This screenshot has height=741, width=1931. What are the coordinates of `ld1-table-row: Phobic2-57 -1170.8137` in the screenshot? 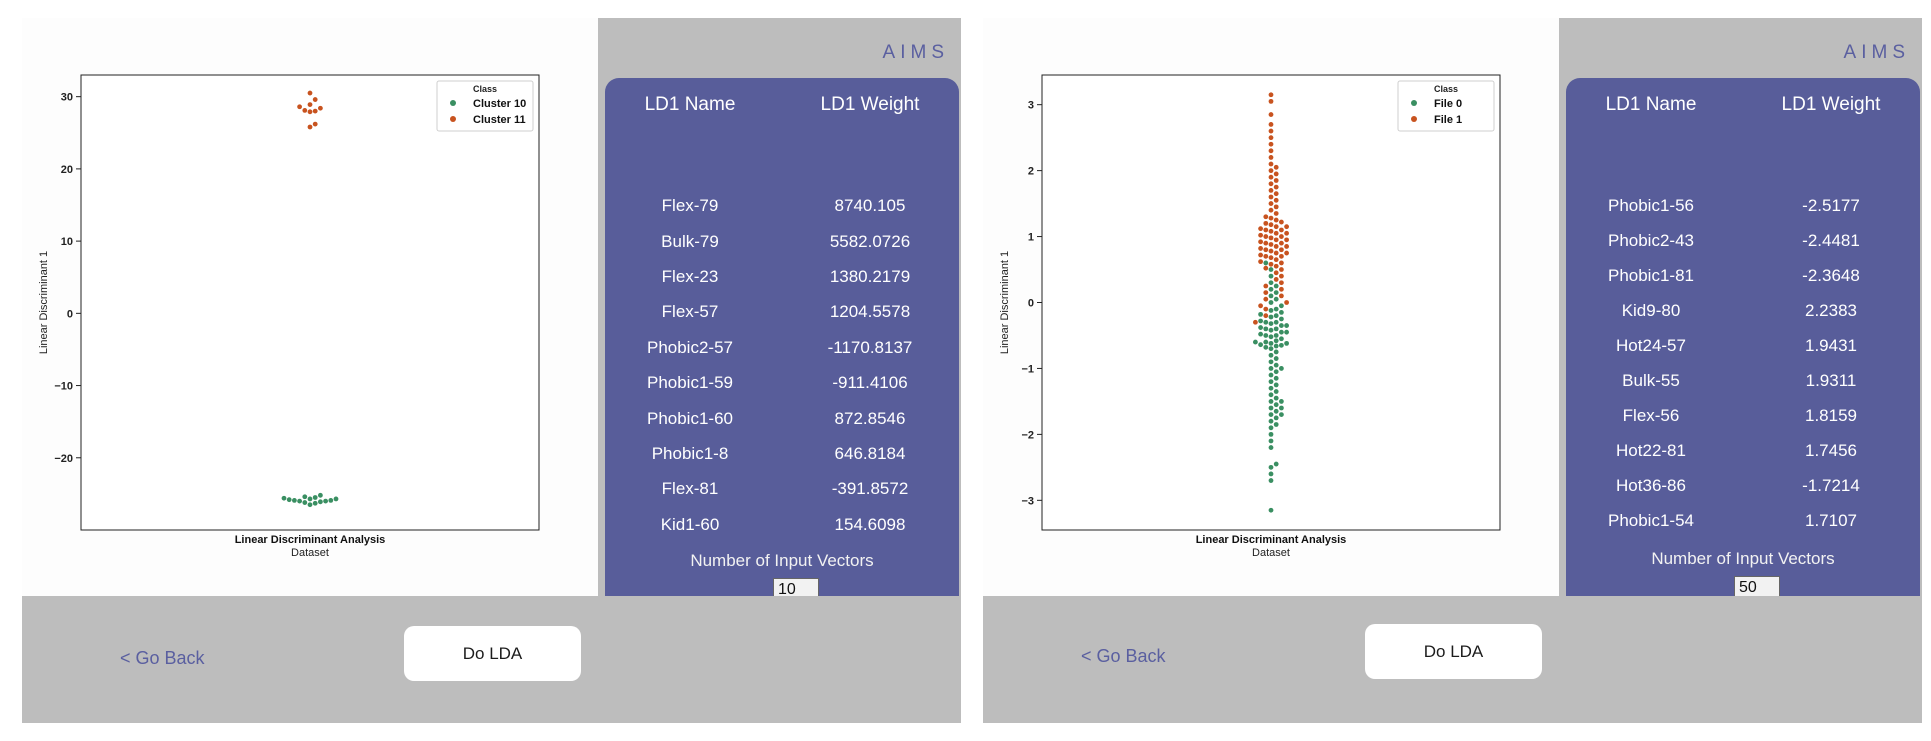 It's located at (782, 353).